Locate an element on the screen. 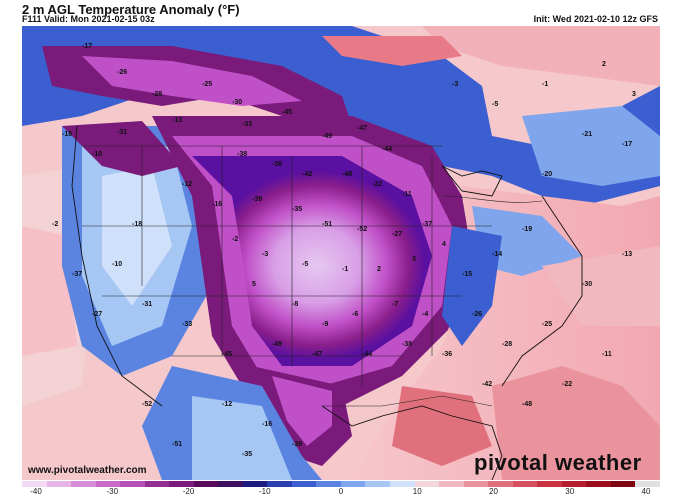 The height and width of the screenshot is (496, 700). colorbar-tick-label: 10 is located at coordinates (417, 491).